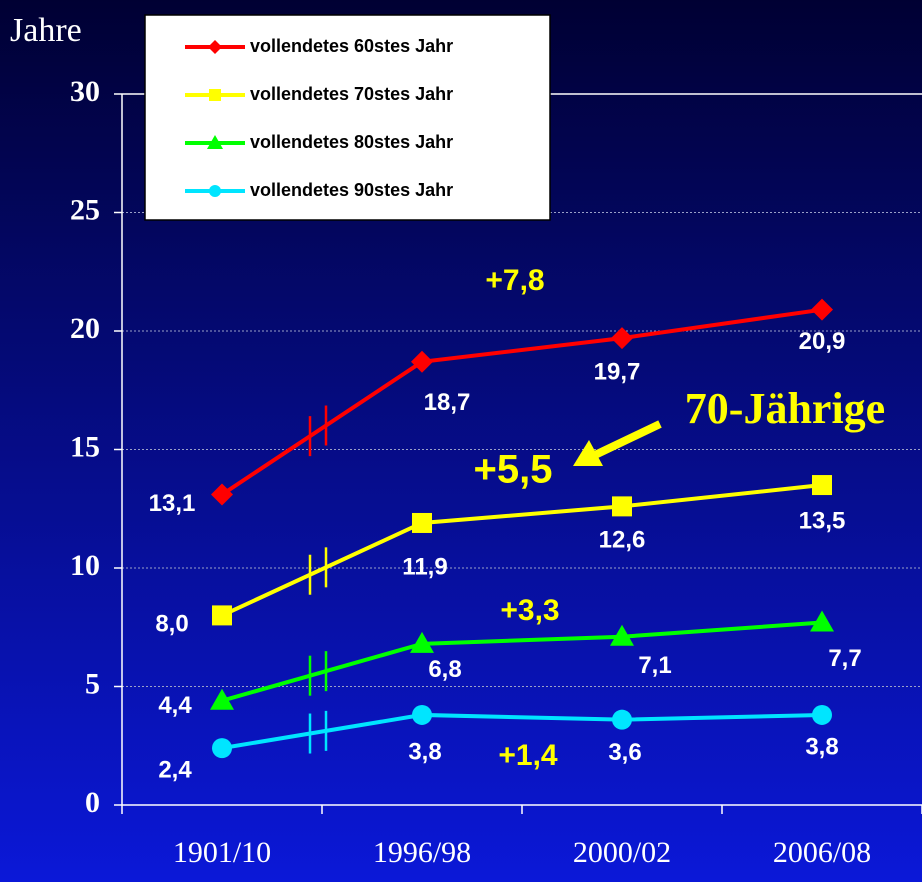 This screenshot has width=922, height=882. Describe the element at coordinates (513, 470) in the screenshot. I see `annotation: +5,5` at that location.